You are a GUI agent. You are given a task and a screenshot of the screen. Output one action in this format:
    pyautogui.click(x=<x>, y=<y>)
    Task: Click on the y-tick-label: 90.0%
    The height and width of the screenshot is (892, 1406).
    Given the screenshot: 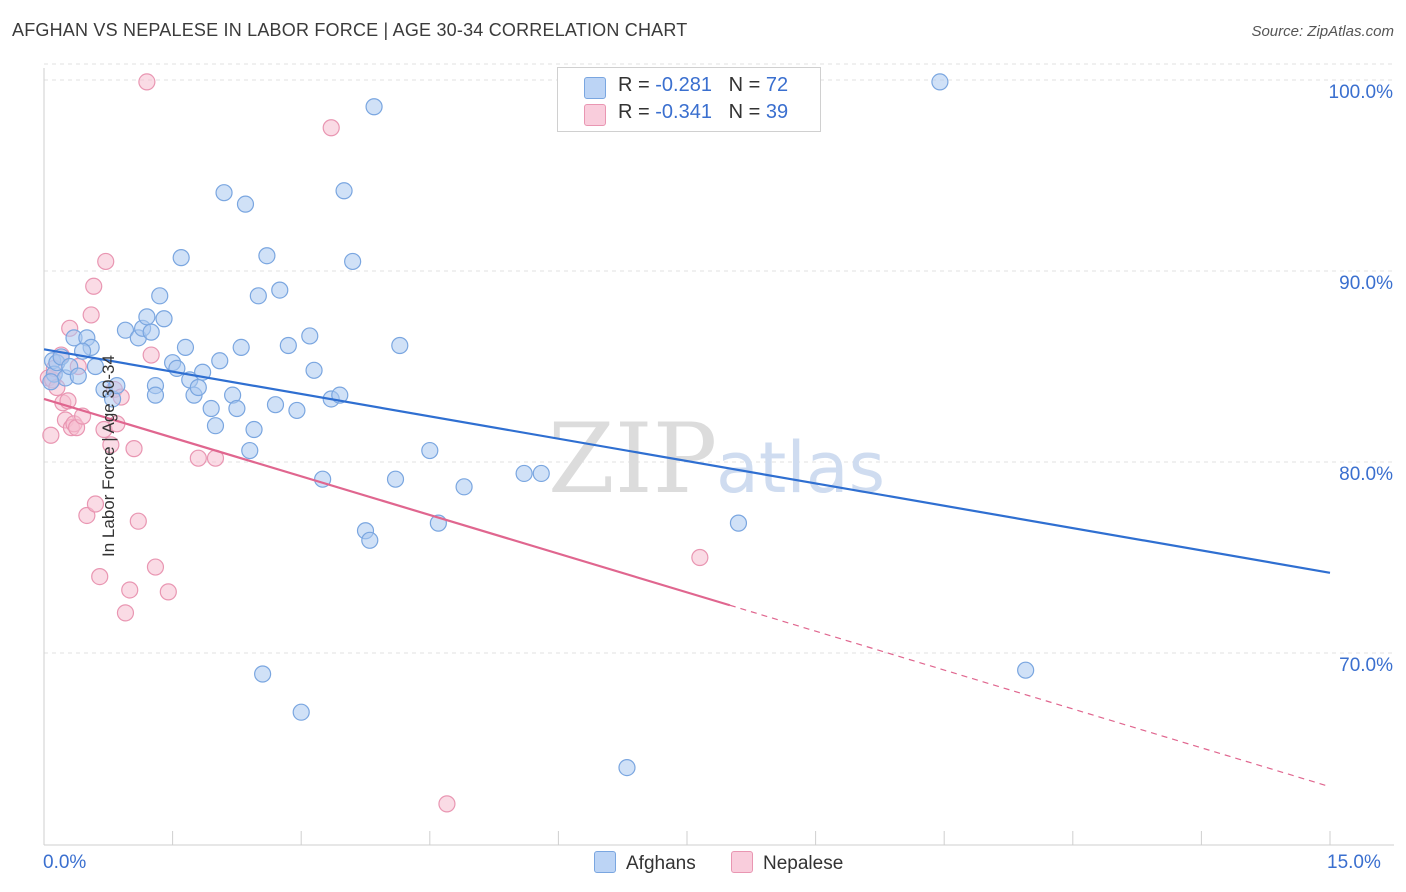 What is the action you would take?
    pyautogui.click(x=1366, y=283)
    